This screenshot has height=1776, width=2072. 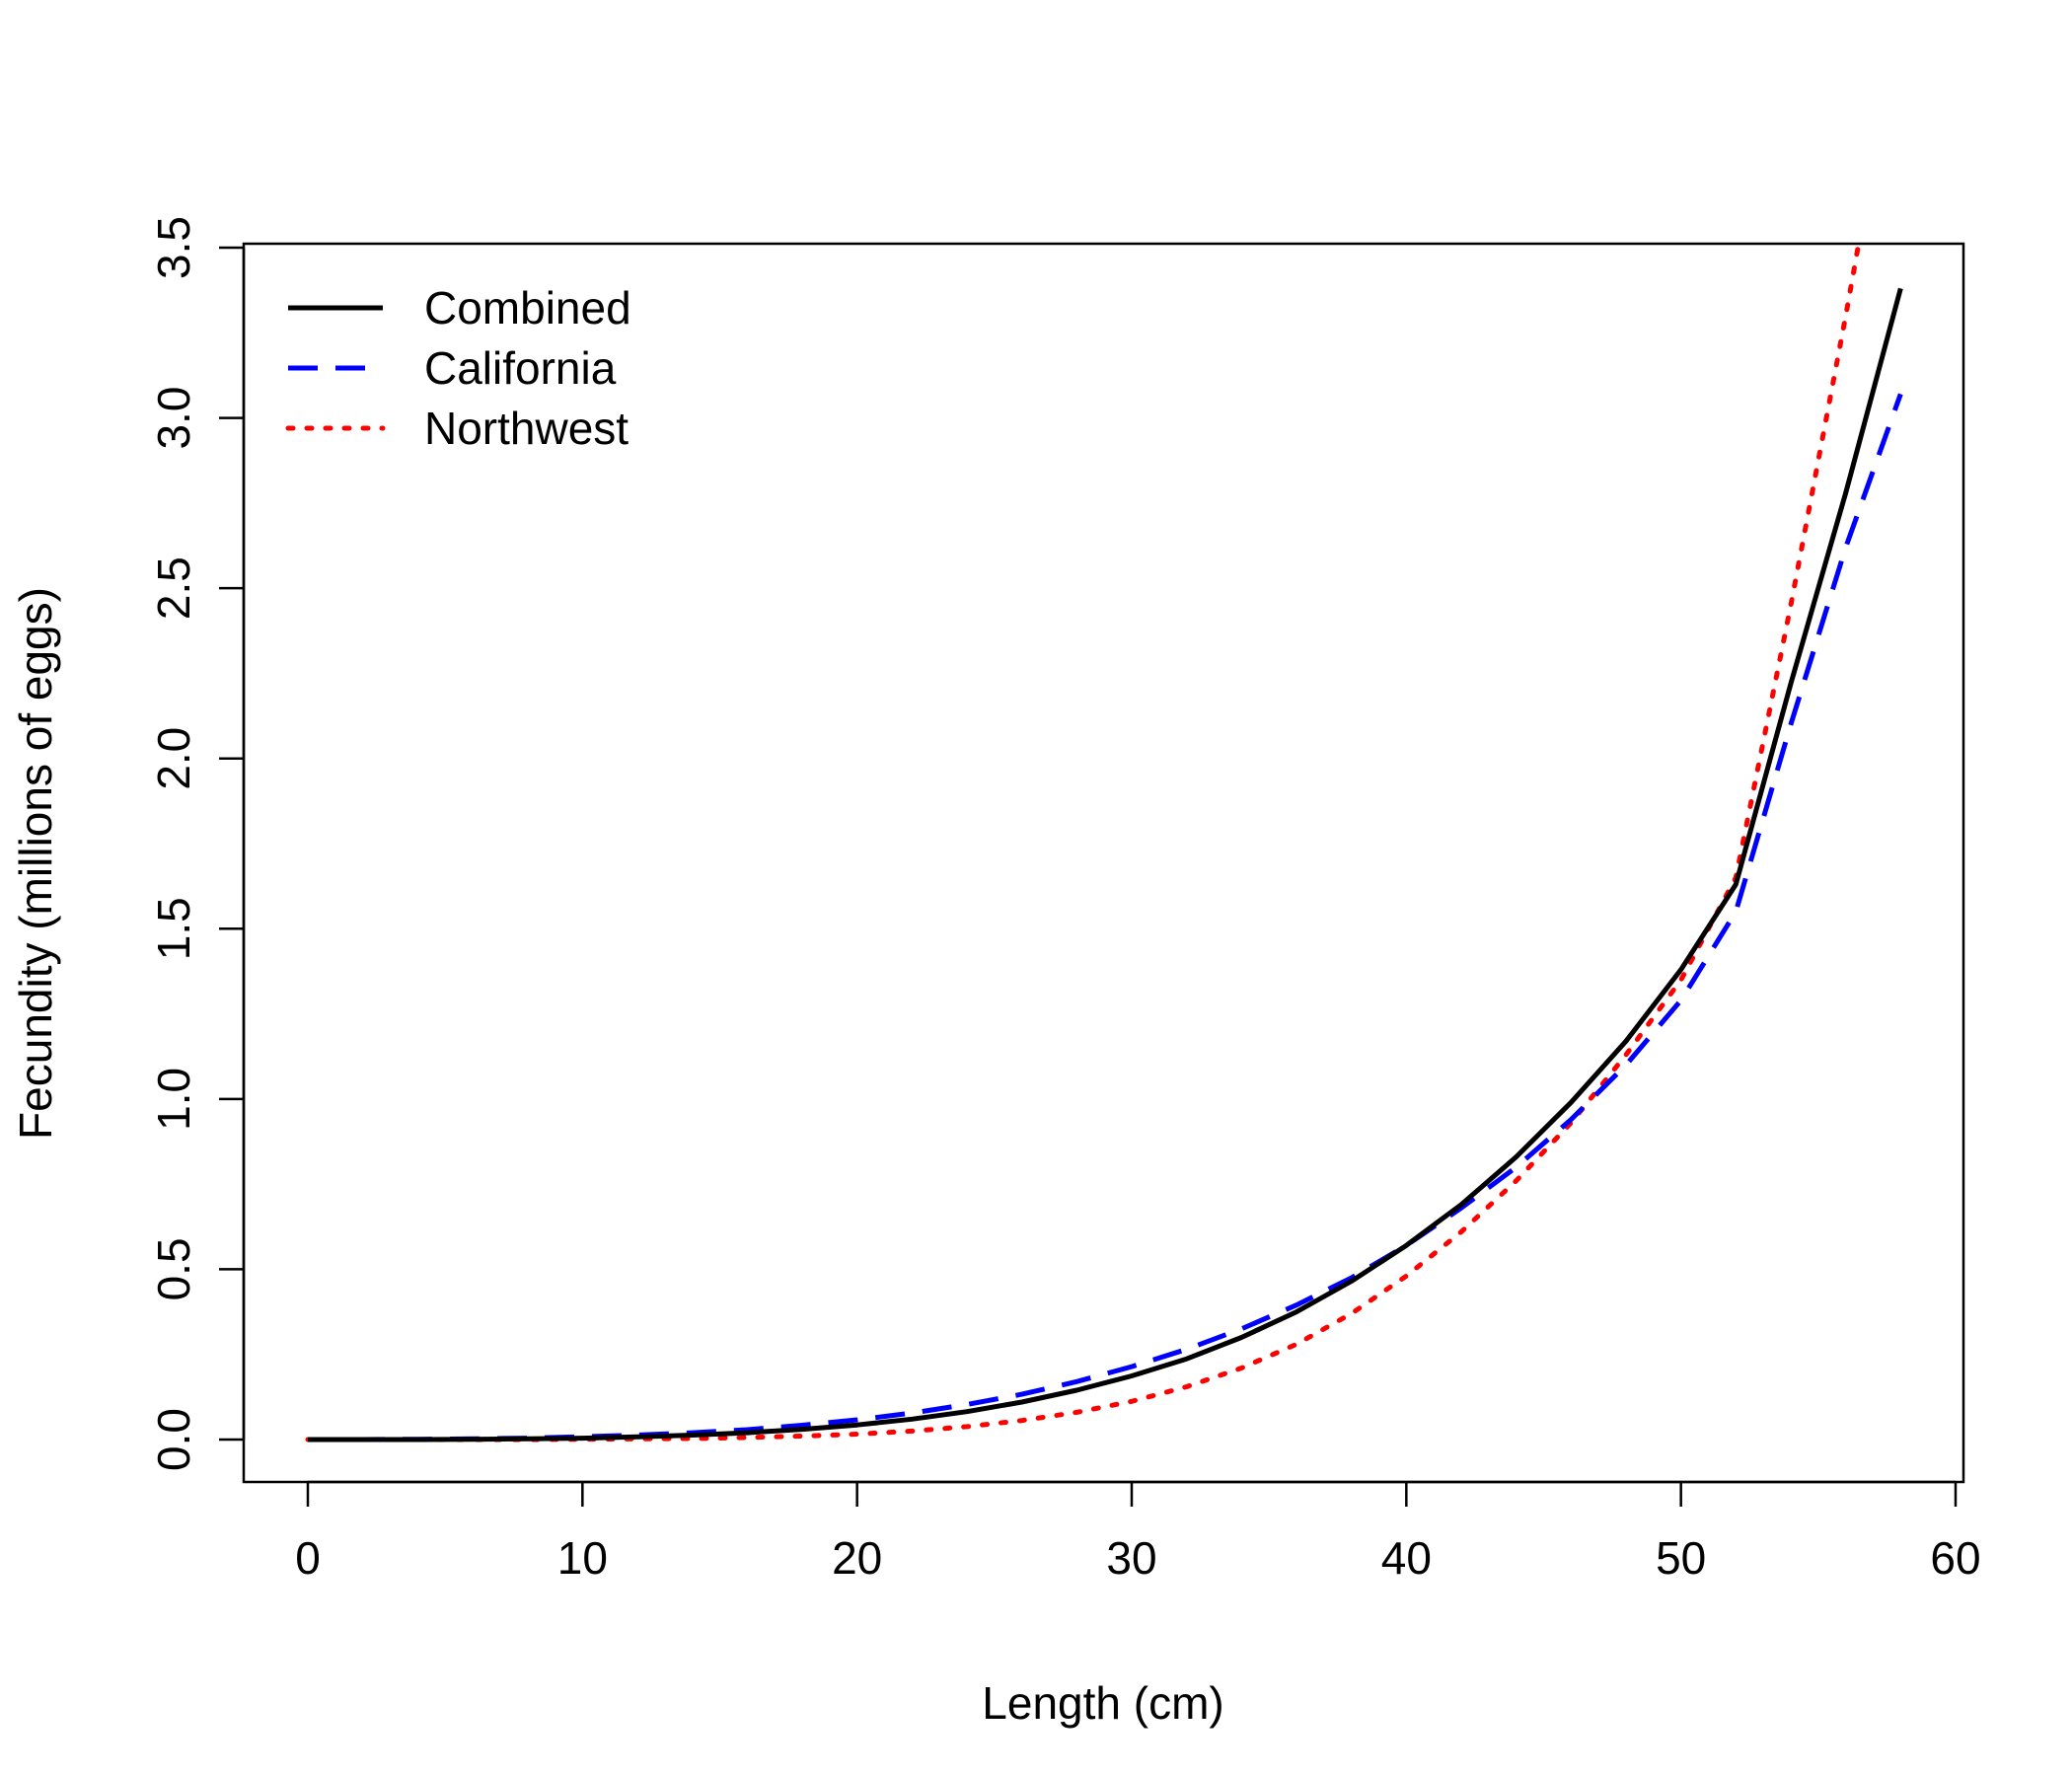 I want to click on legend: Combined California Northwest, so click(x=458, y=368).